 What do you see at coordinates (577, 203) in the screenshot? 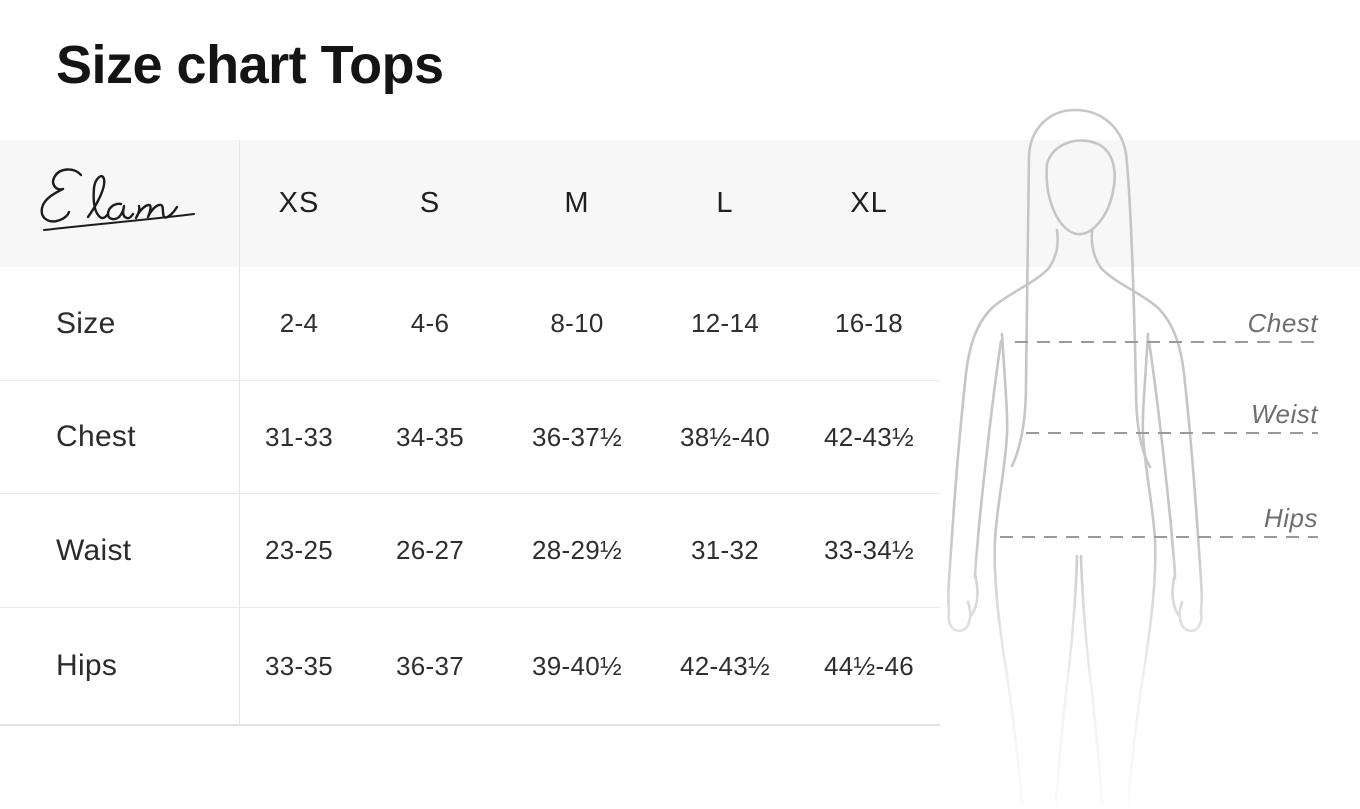
I see `size-column-header-m: M` at bounding box center [577, 203].